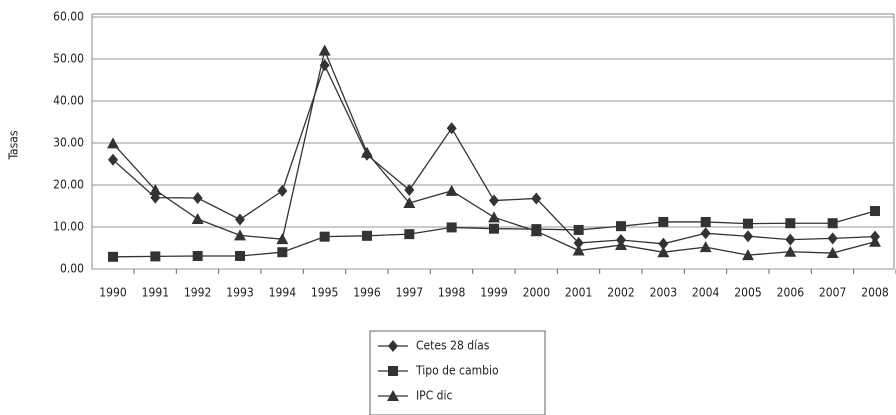 This screenshot has width=896, height=415. I want to click on legend-label: IPC dic, so click(434, 396).